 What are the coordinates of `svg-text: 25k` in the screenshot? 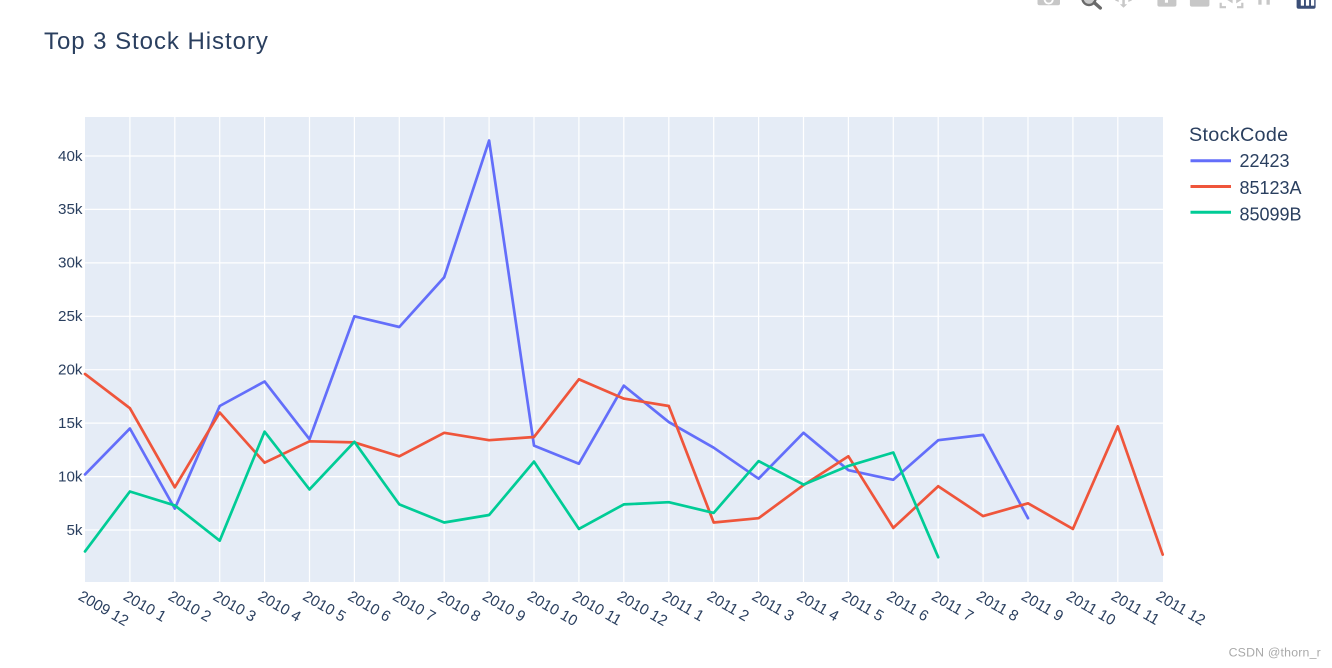 It's located at (70, 316).